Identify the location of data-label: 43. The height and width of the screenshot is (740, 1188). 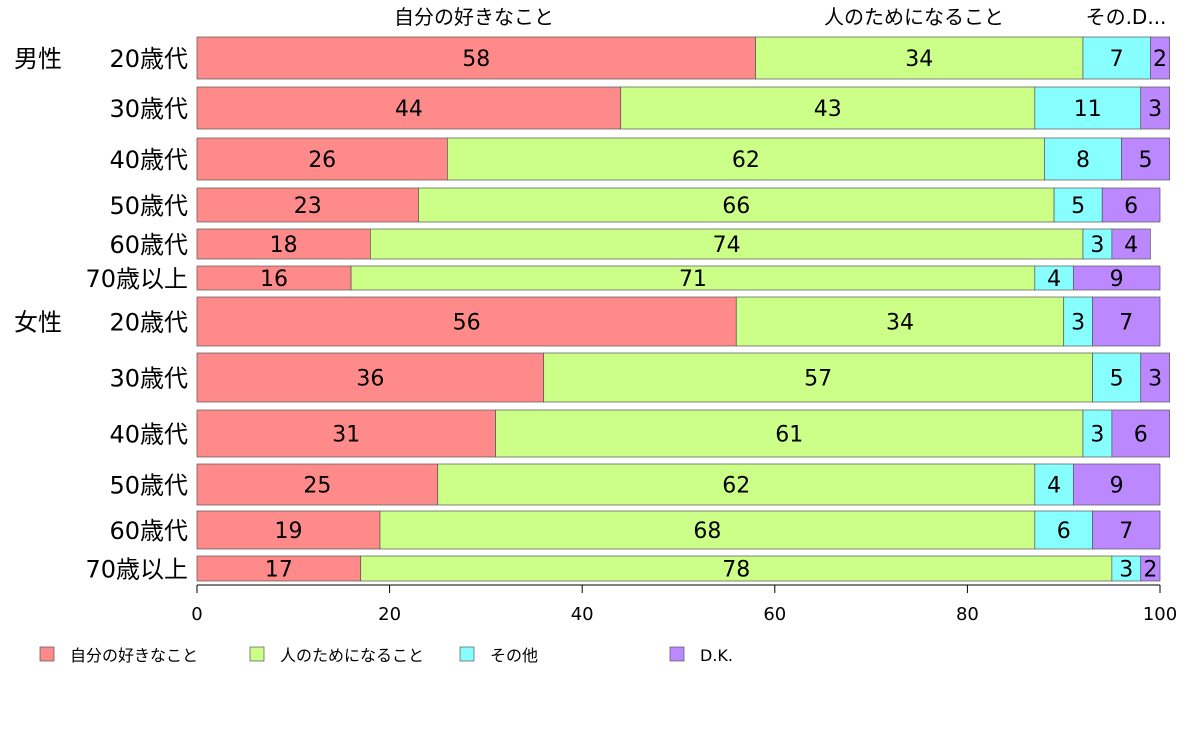
(828, 109).